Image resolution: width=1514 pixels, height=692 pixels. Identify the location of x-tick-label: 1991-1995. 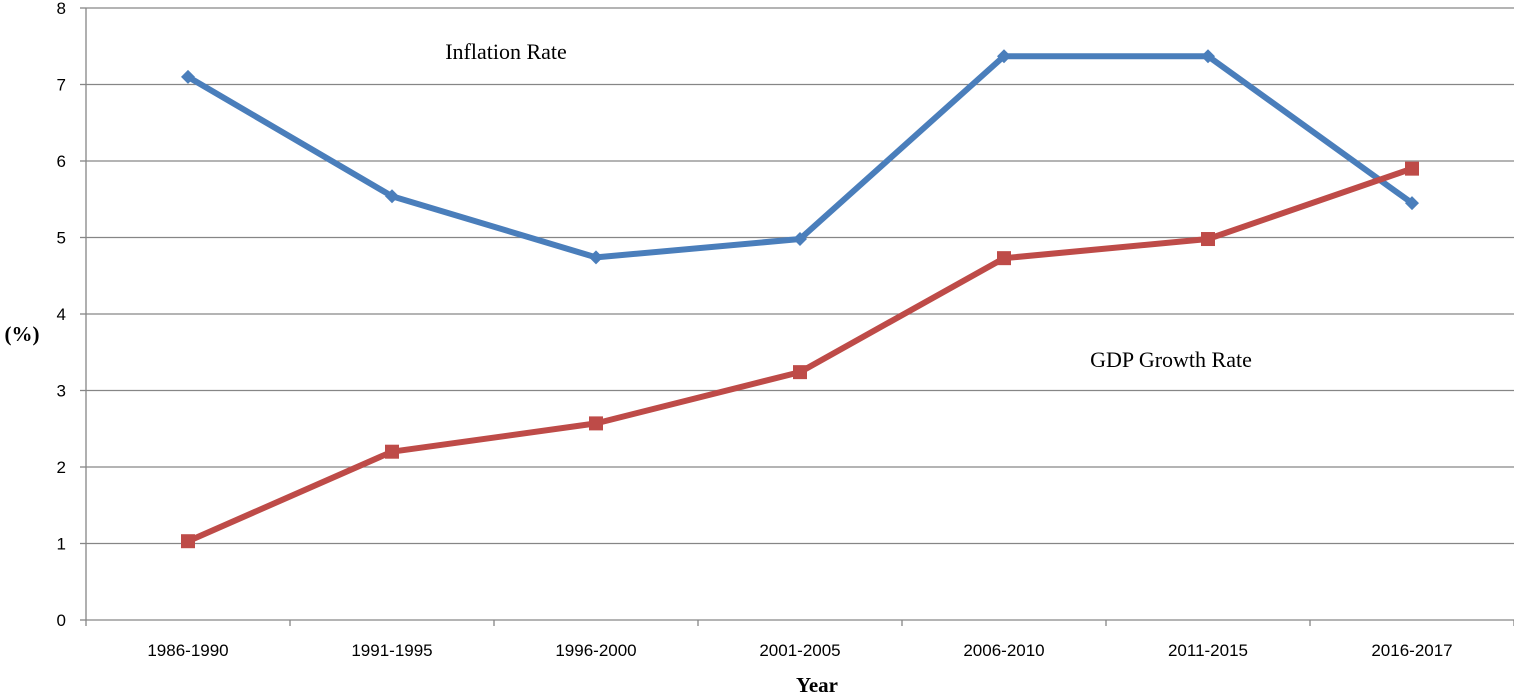
(391, 650).